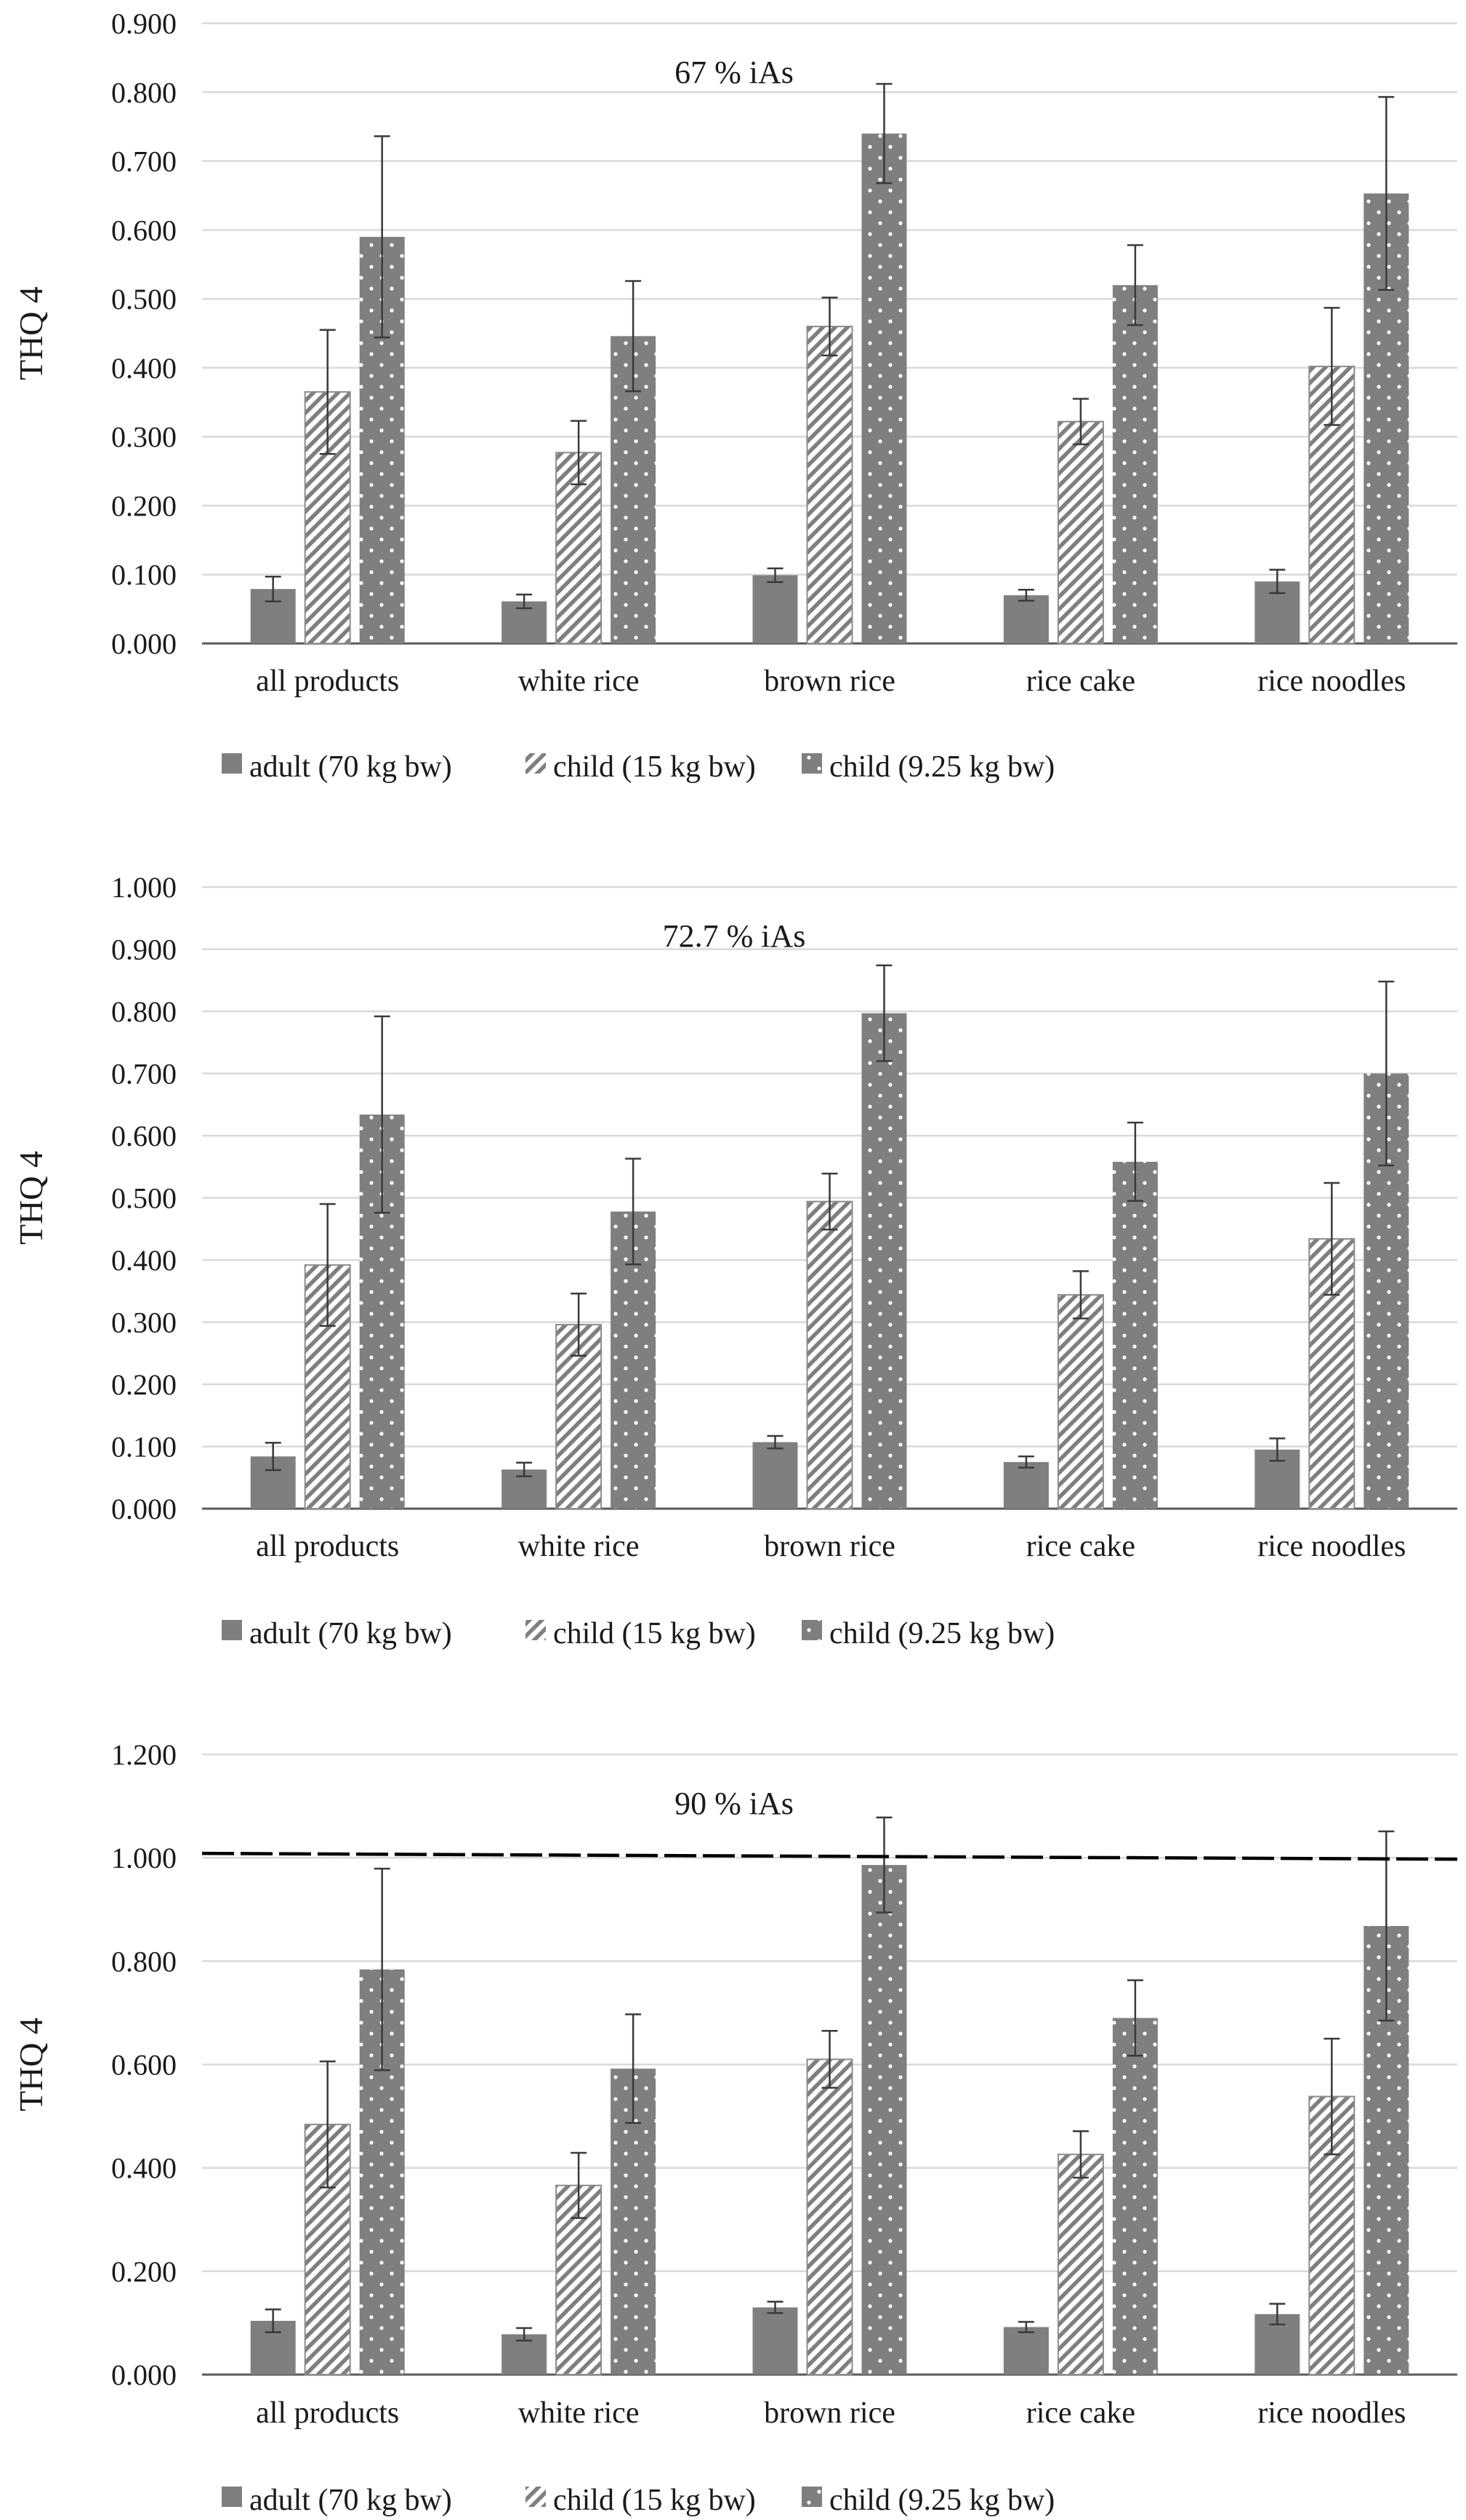  What do you see at coordinates (734, 936) in the screenshot?
I see `chart-title: 72.7 % iAs` at bounding box center [734, 936].